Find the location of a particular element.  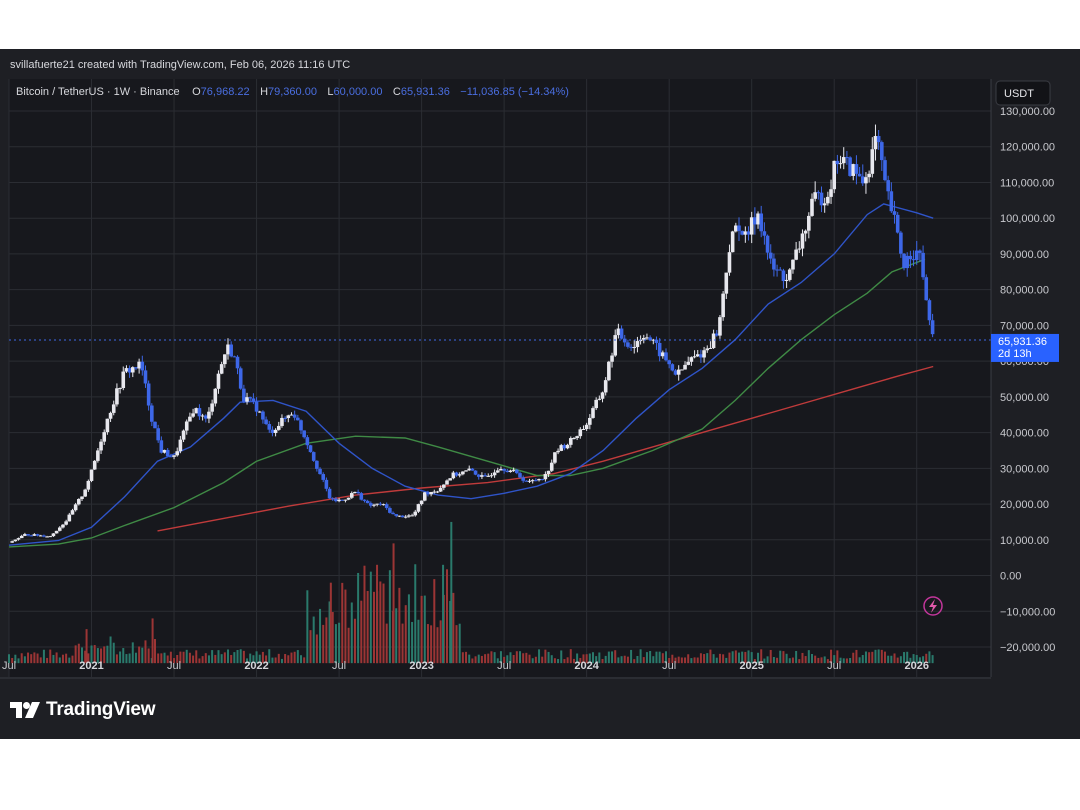

currency-button is located at coordinates (1023, 93).